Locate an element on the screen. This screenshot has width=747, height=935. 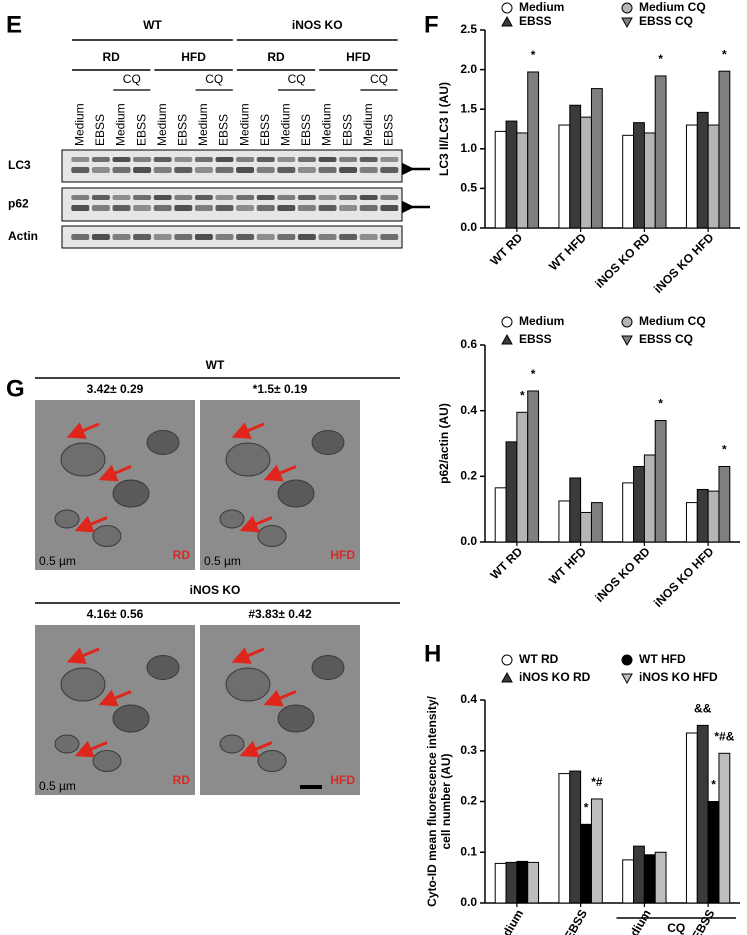
legend-label: iNOS KO RD is located at coordinates (555, 677).